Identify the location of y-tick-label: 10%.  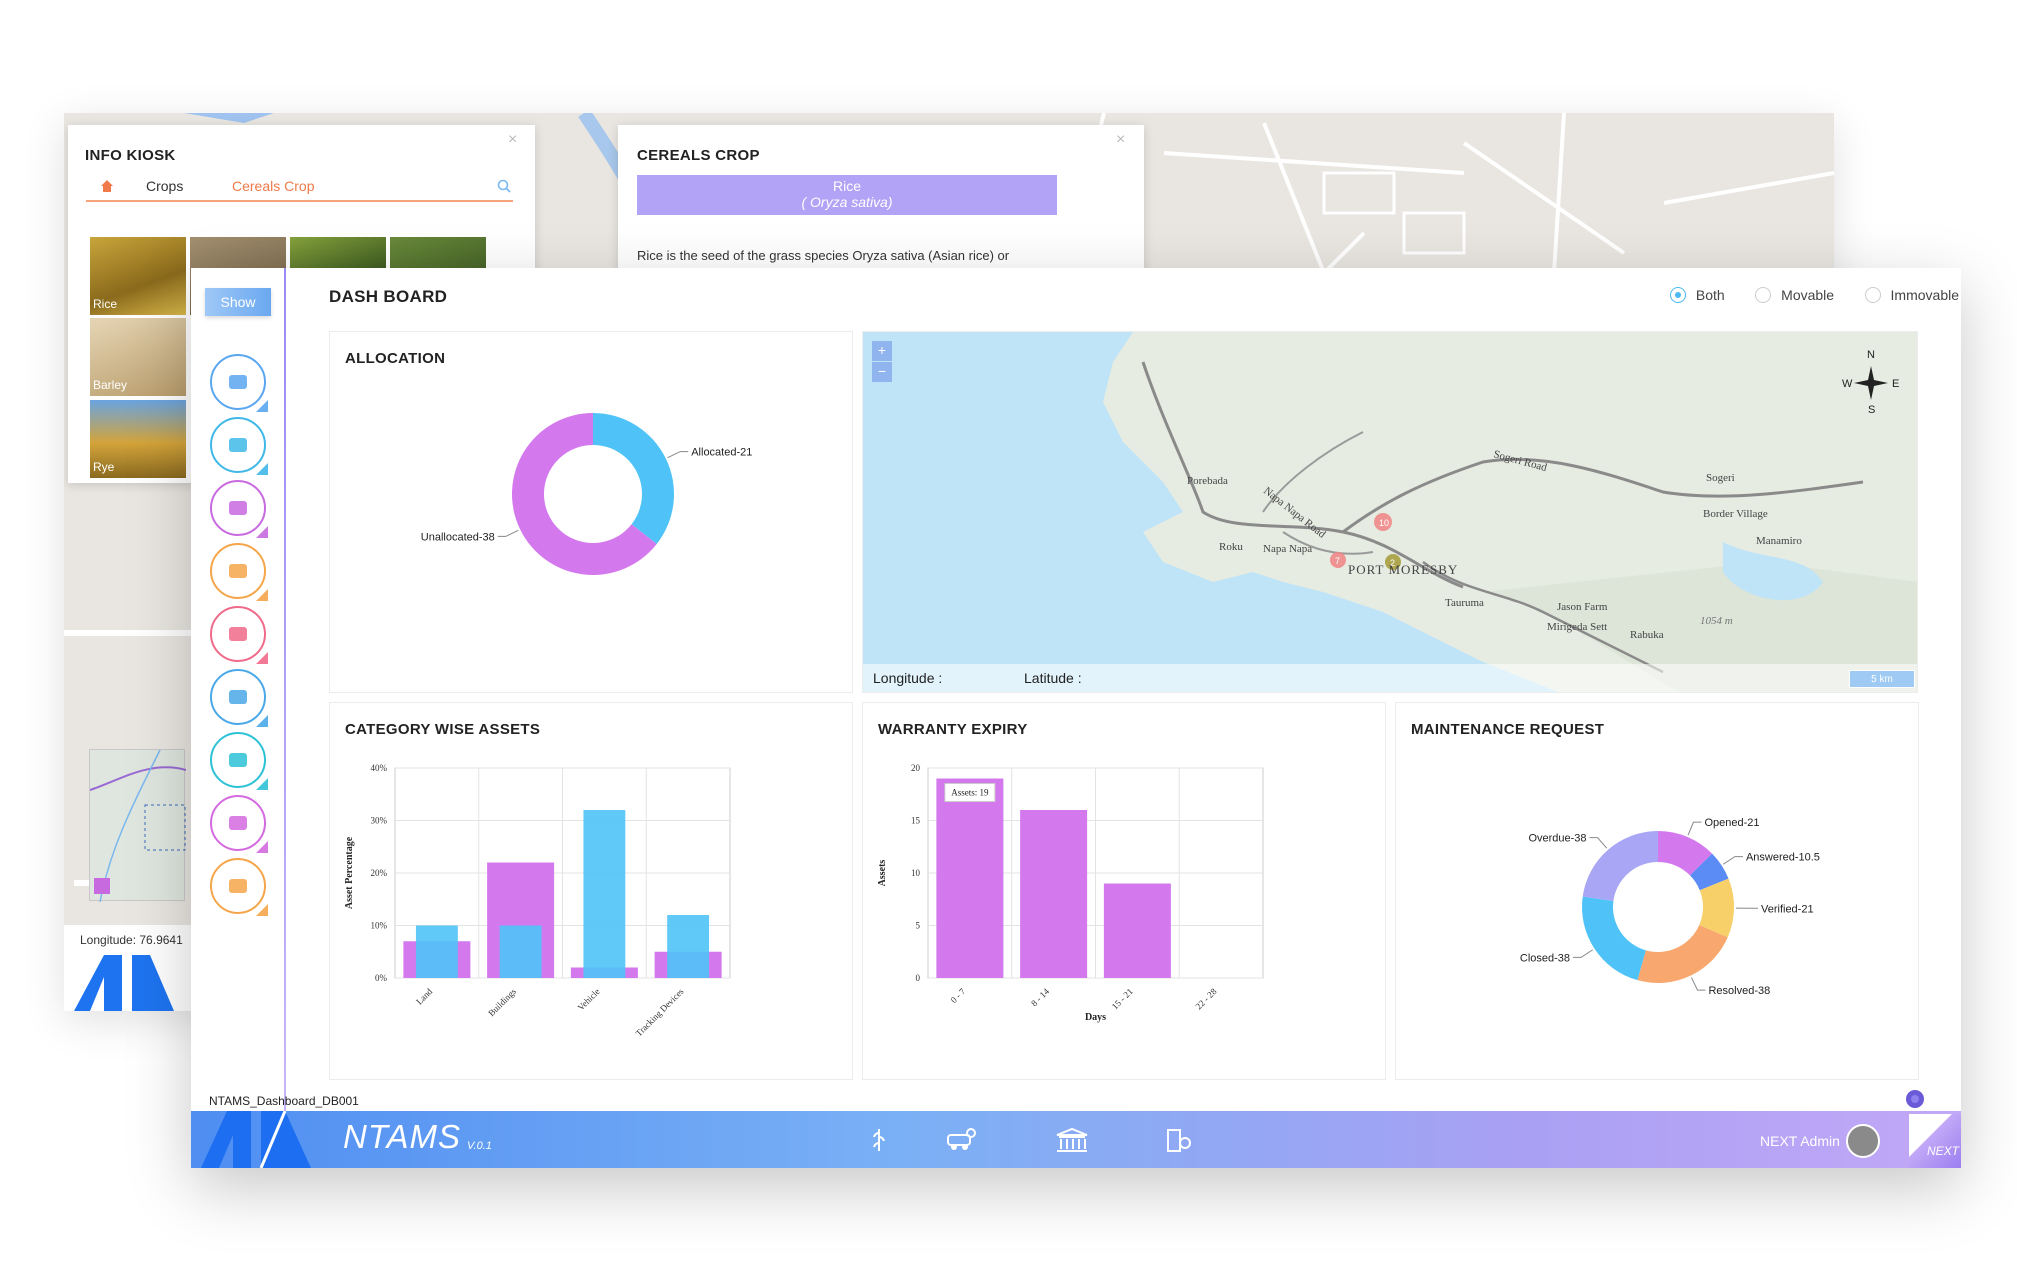
(379, 926).